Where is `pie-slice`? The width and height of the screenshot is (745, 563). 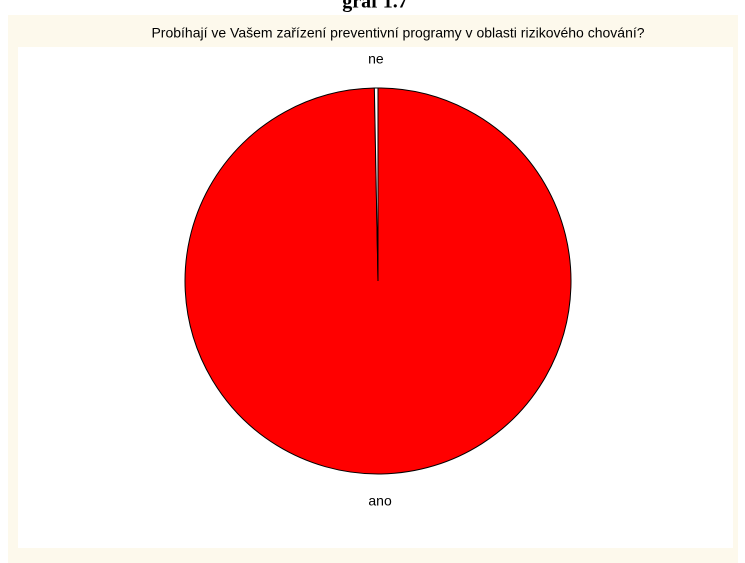
pie-slice is located at coordinates (376, 184).